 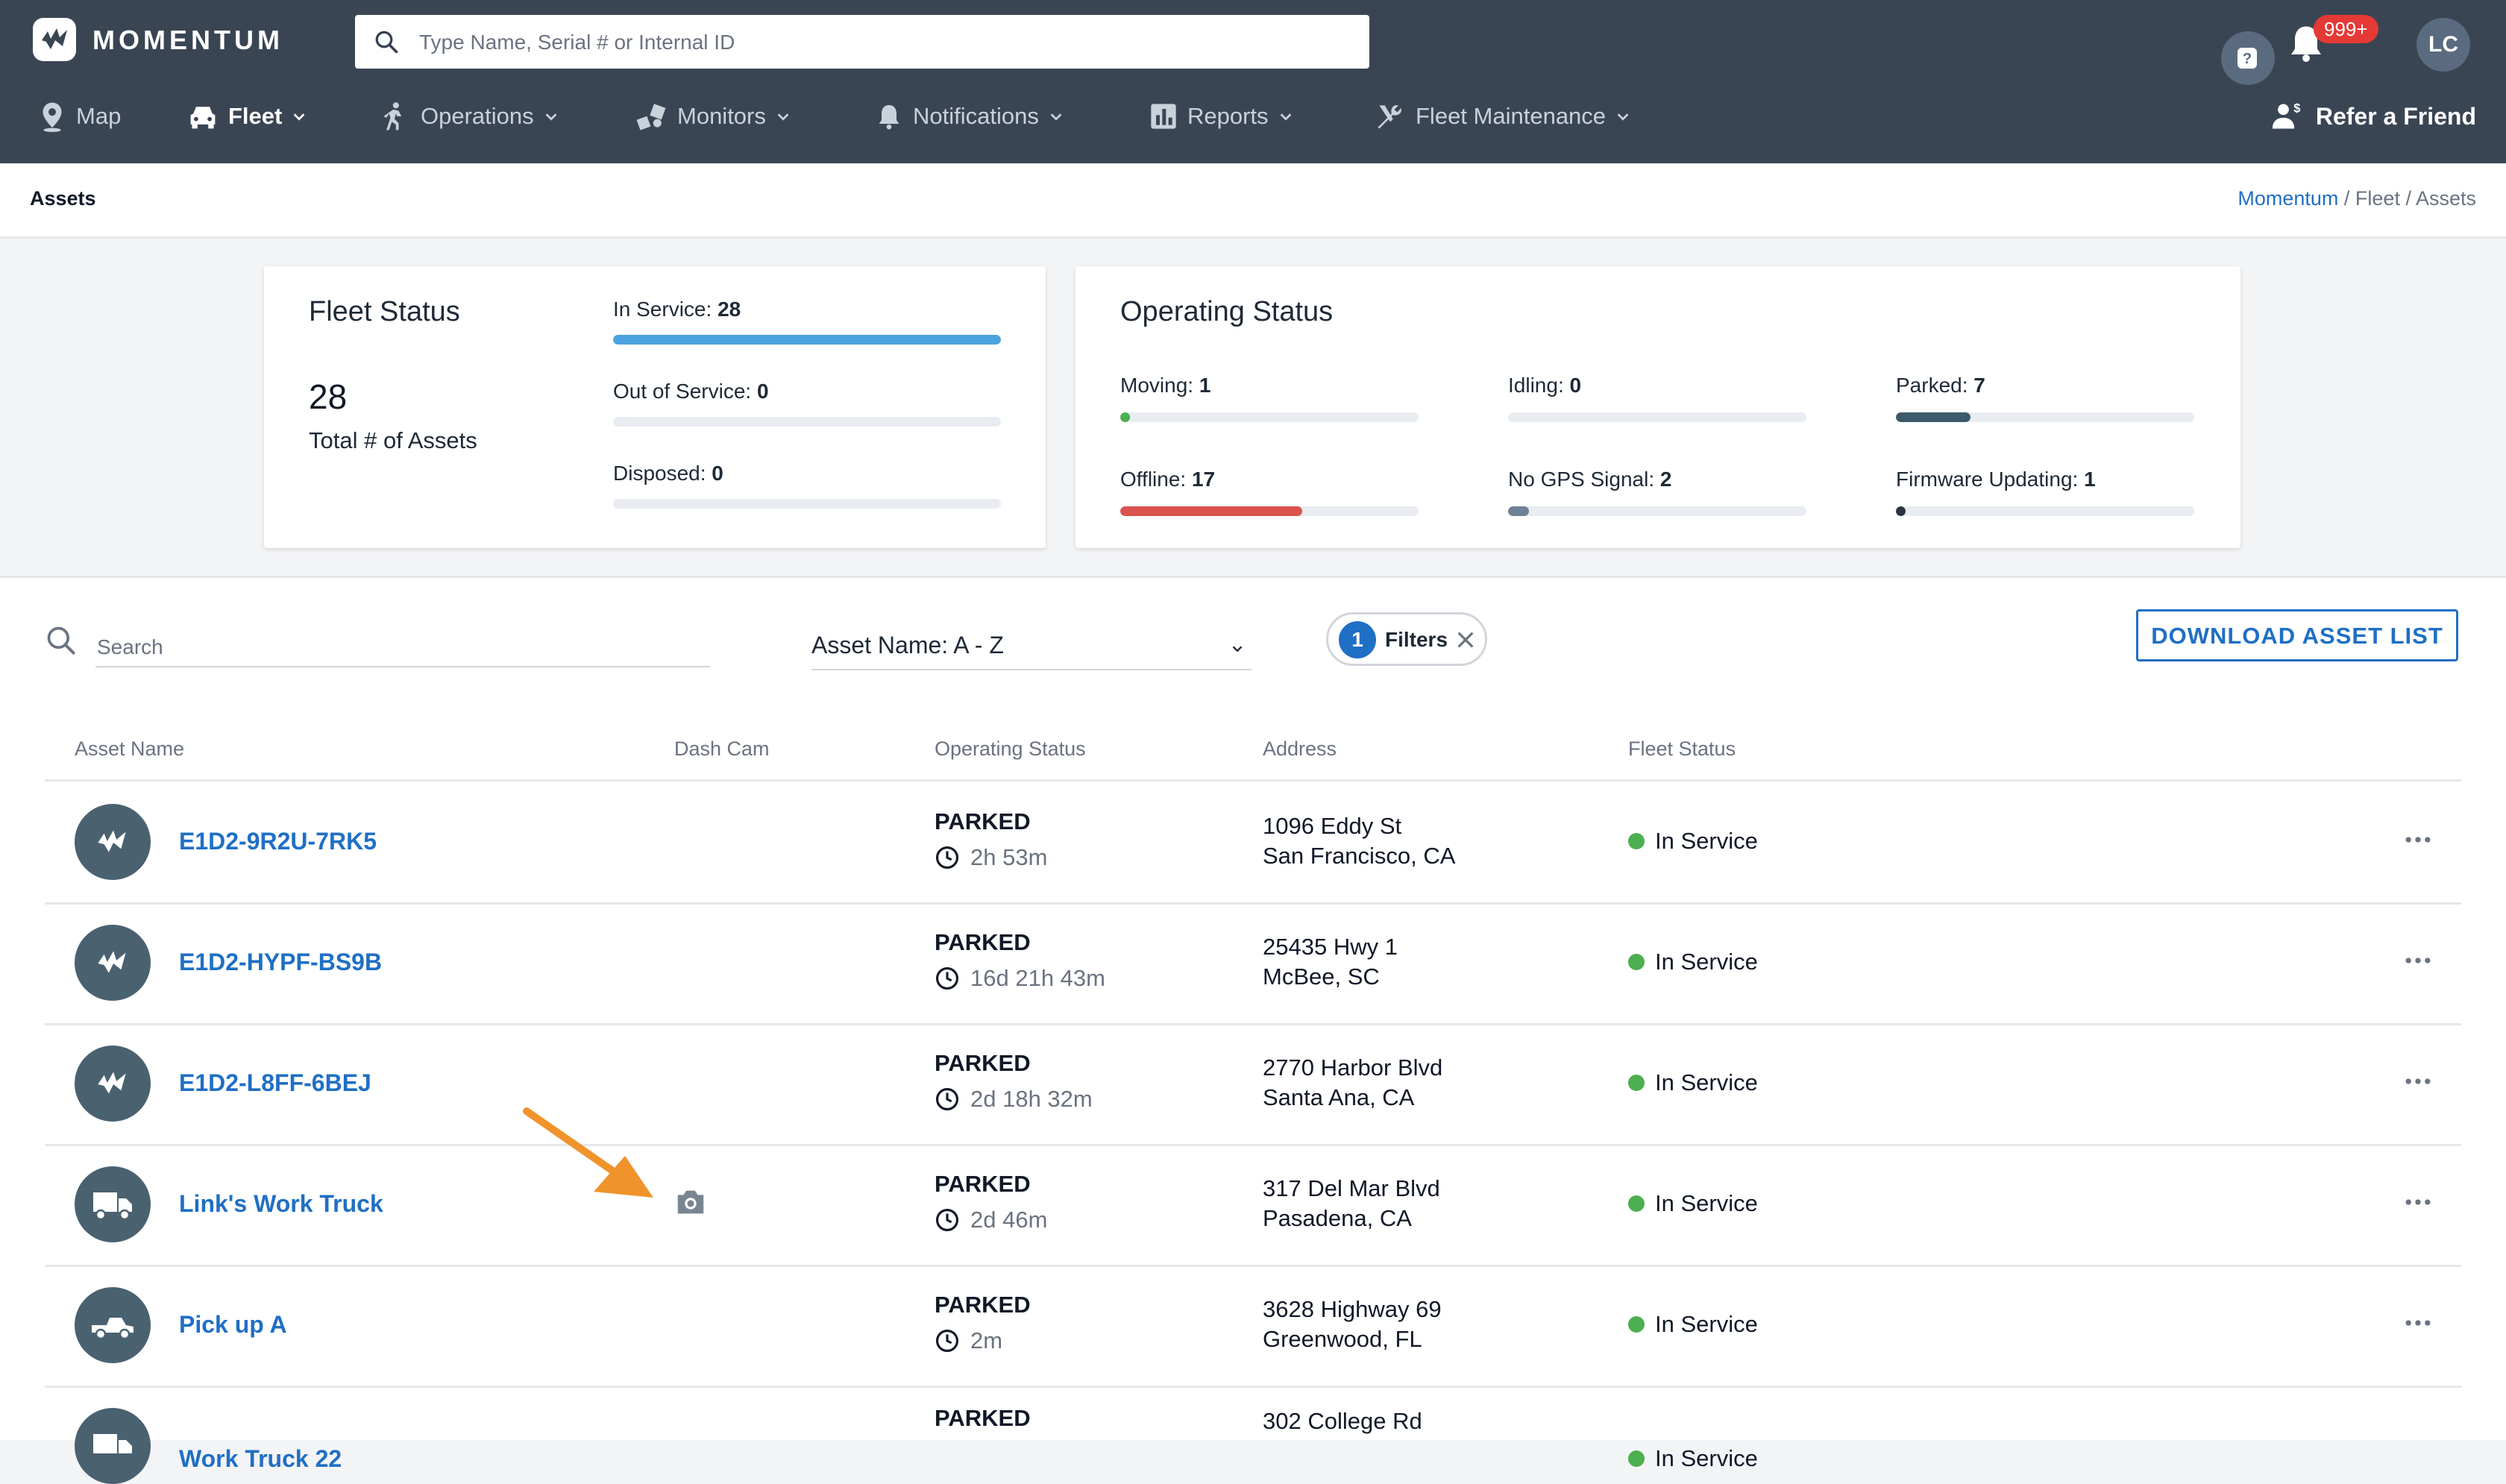 I want to click on download-asset-list-button: DOWNLOAD ASSET LIST, so click(x=2297, y=635).